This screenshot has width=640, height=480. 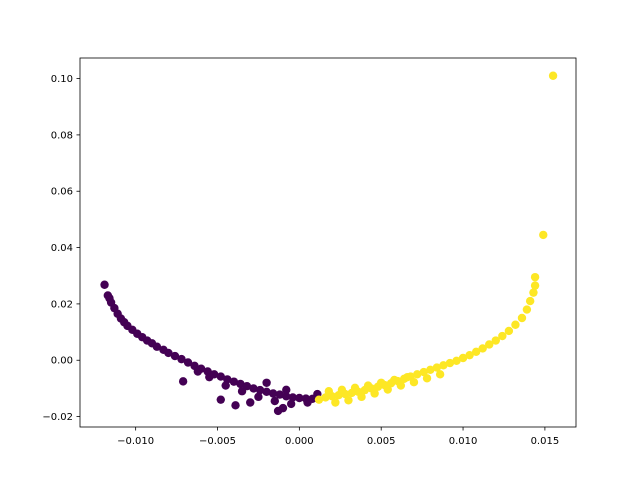 I want to click on y-tick-label: 0.04, so click(x=62, y=248).